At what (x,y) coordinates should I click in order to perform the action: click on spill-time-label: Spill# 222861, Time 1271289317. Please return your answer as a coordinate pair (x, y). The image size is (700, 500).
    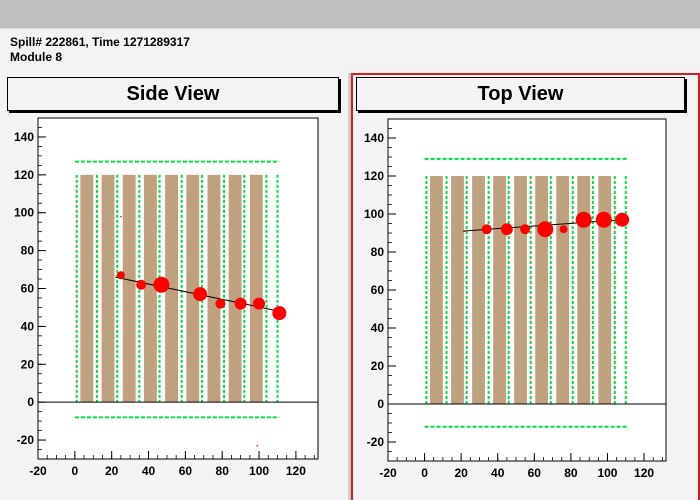
    Looking at the image, I should click on (100, 42).